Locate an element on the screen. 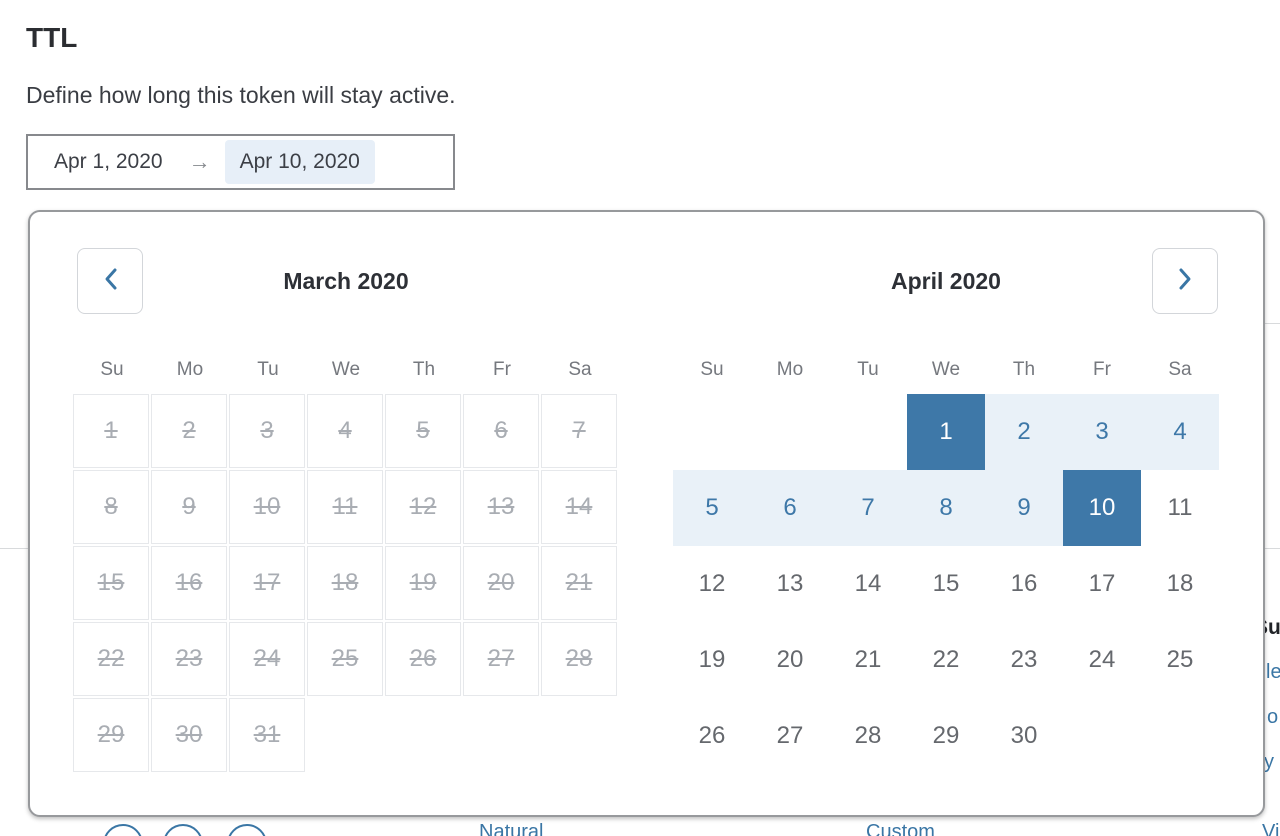 This screenshot has height=836, width=1280. weekday-label: Mo is located at coordinates (790, 369).